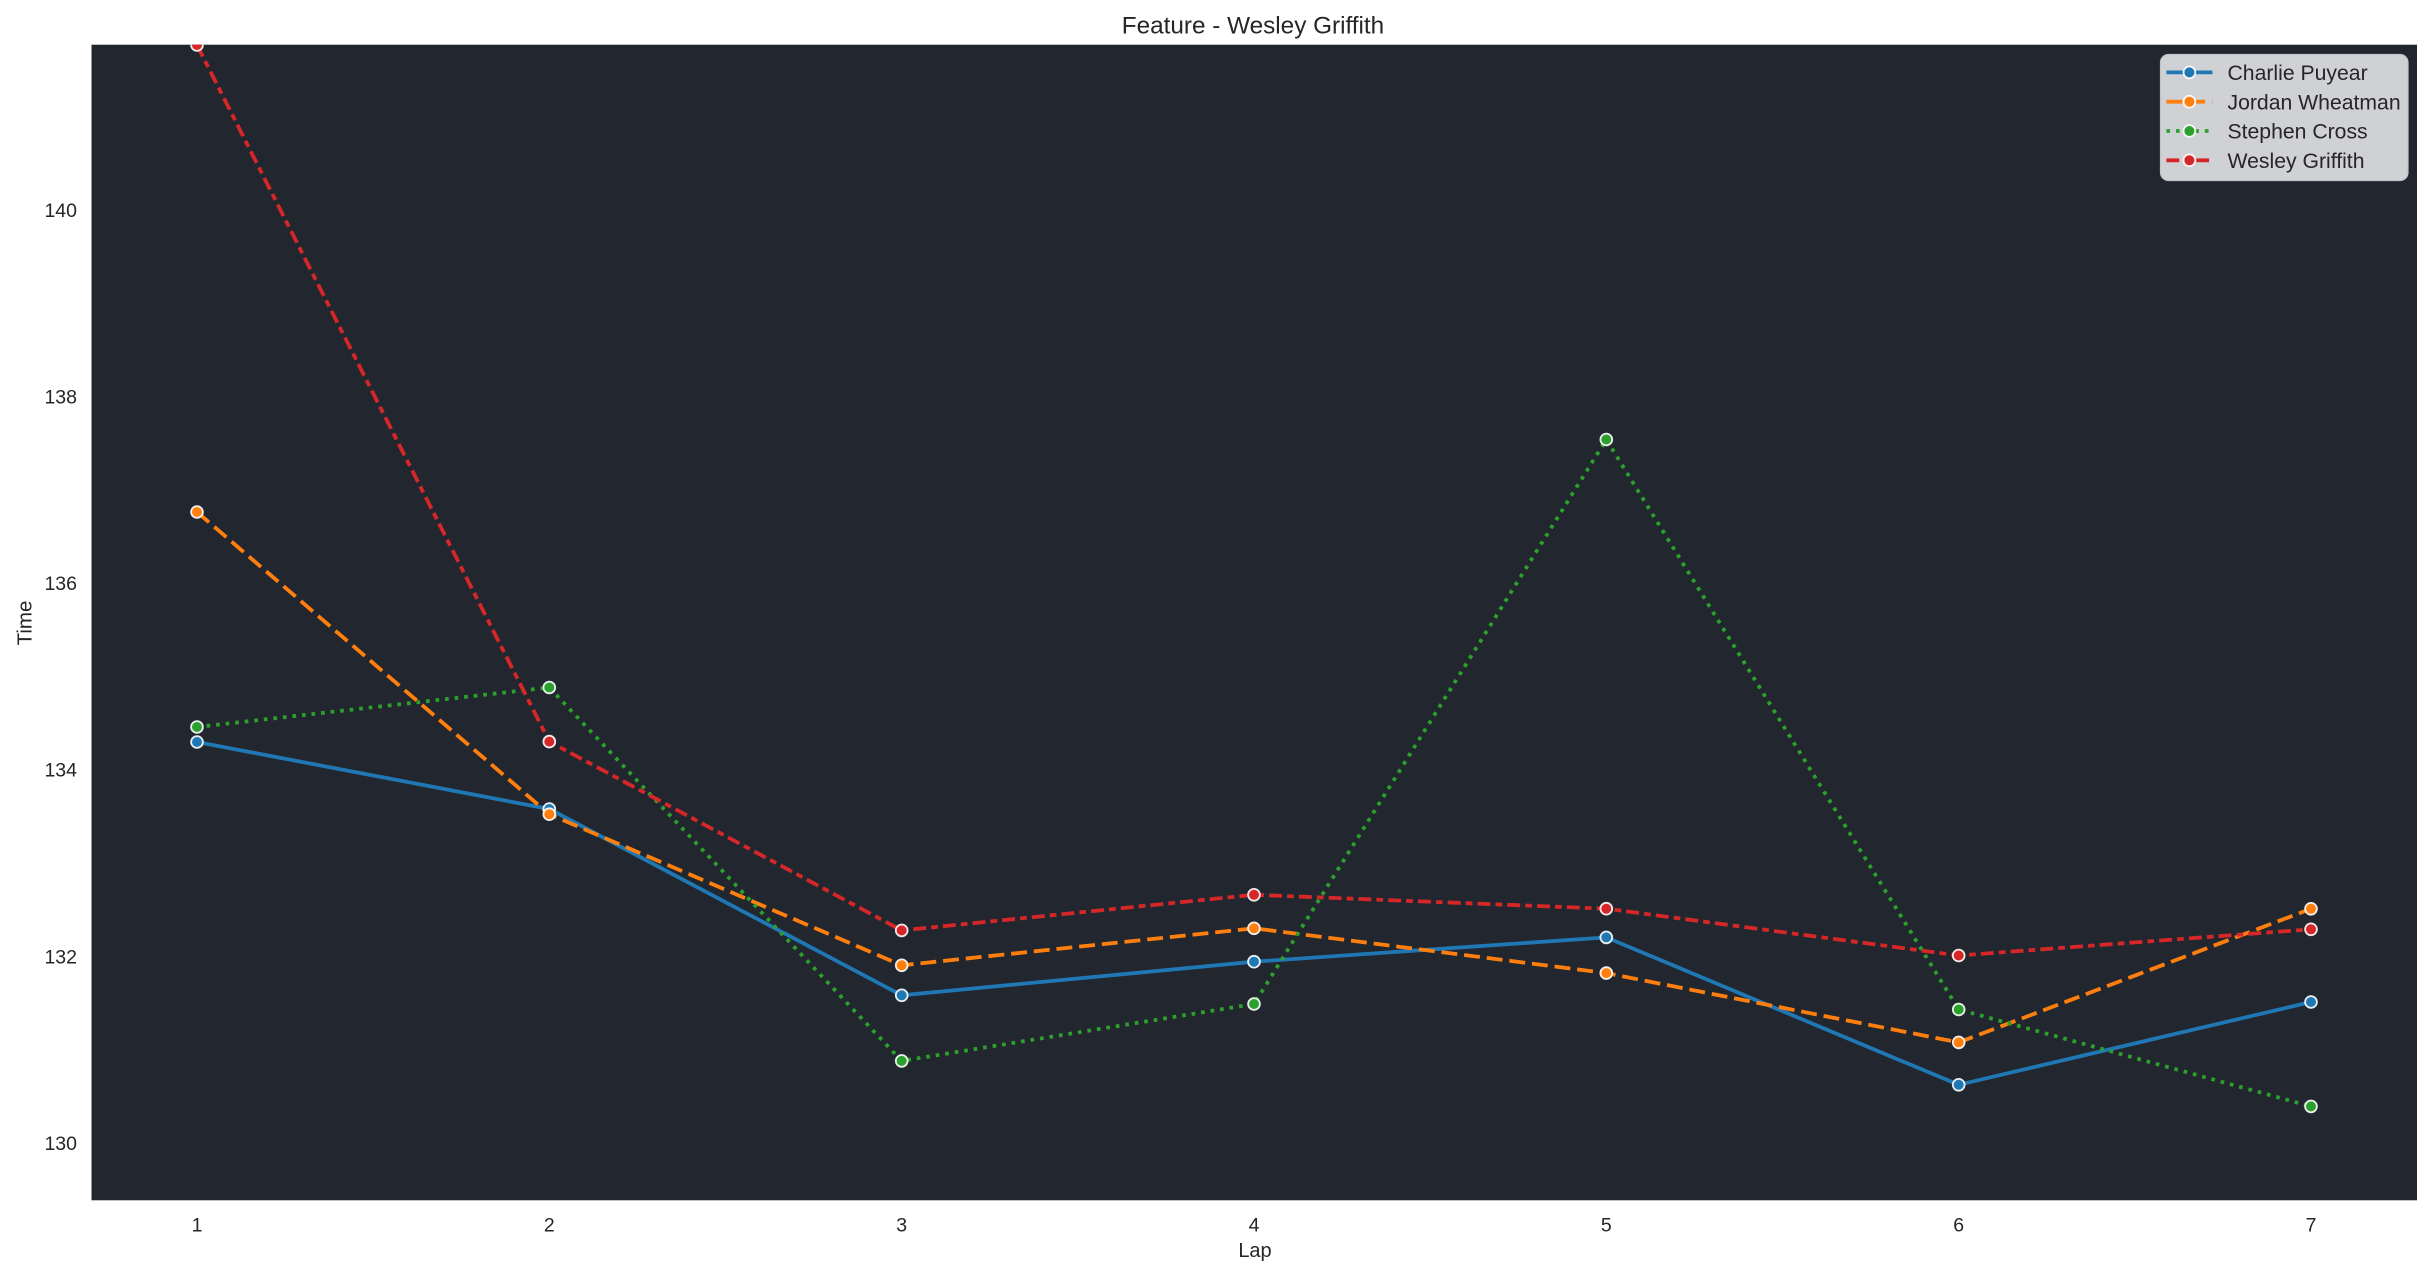 The height and width of the screenshot is (1276, 2431). Describe the element at coordinates (2296, 161) in the screenshot. I see `svg-text: Wesley Griffith` at that location.